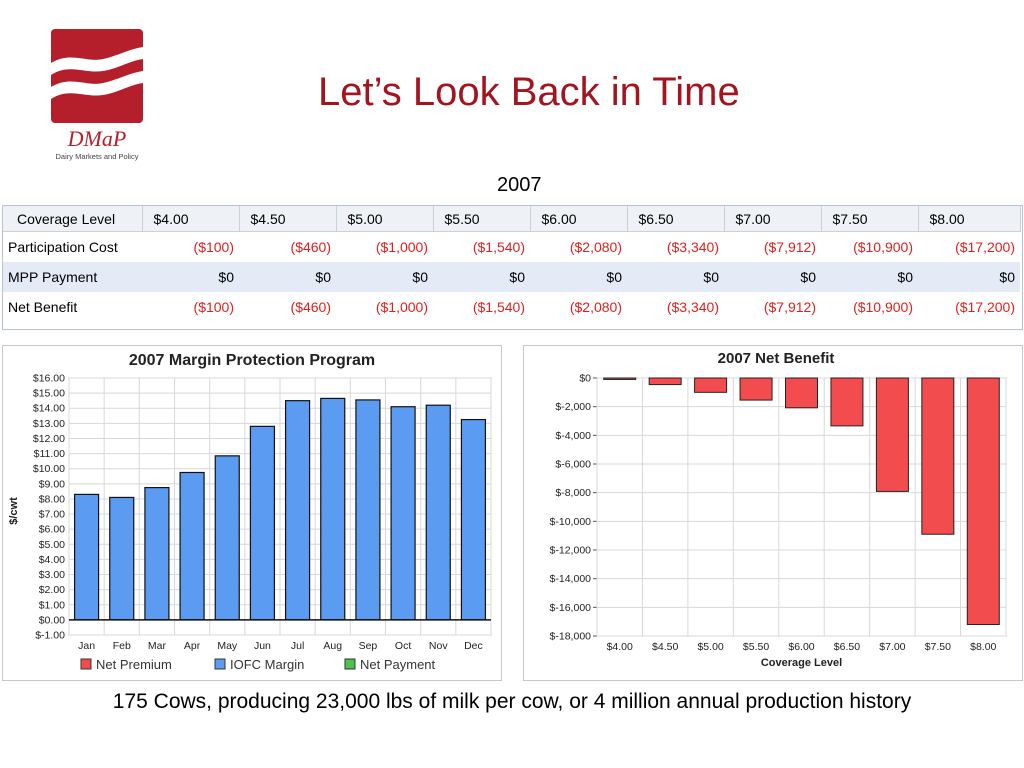 Image resolution: width=1024 pixels, height=768 pixels. What do you see at coordinates (43, 307) in the screenshot?
I see `row-label: Net Benefit` at bounding box center [43, 307].